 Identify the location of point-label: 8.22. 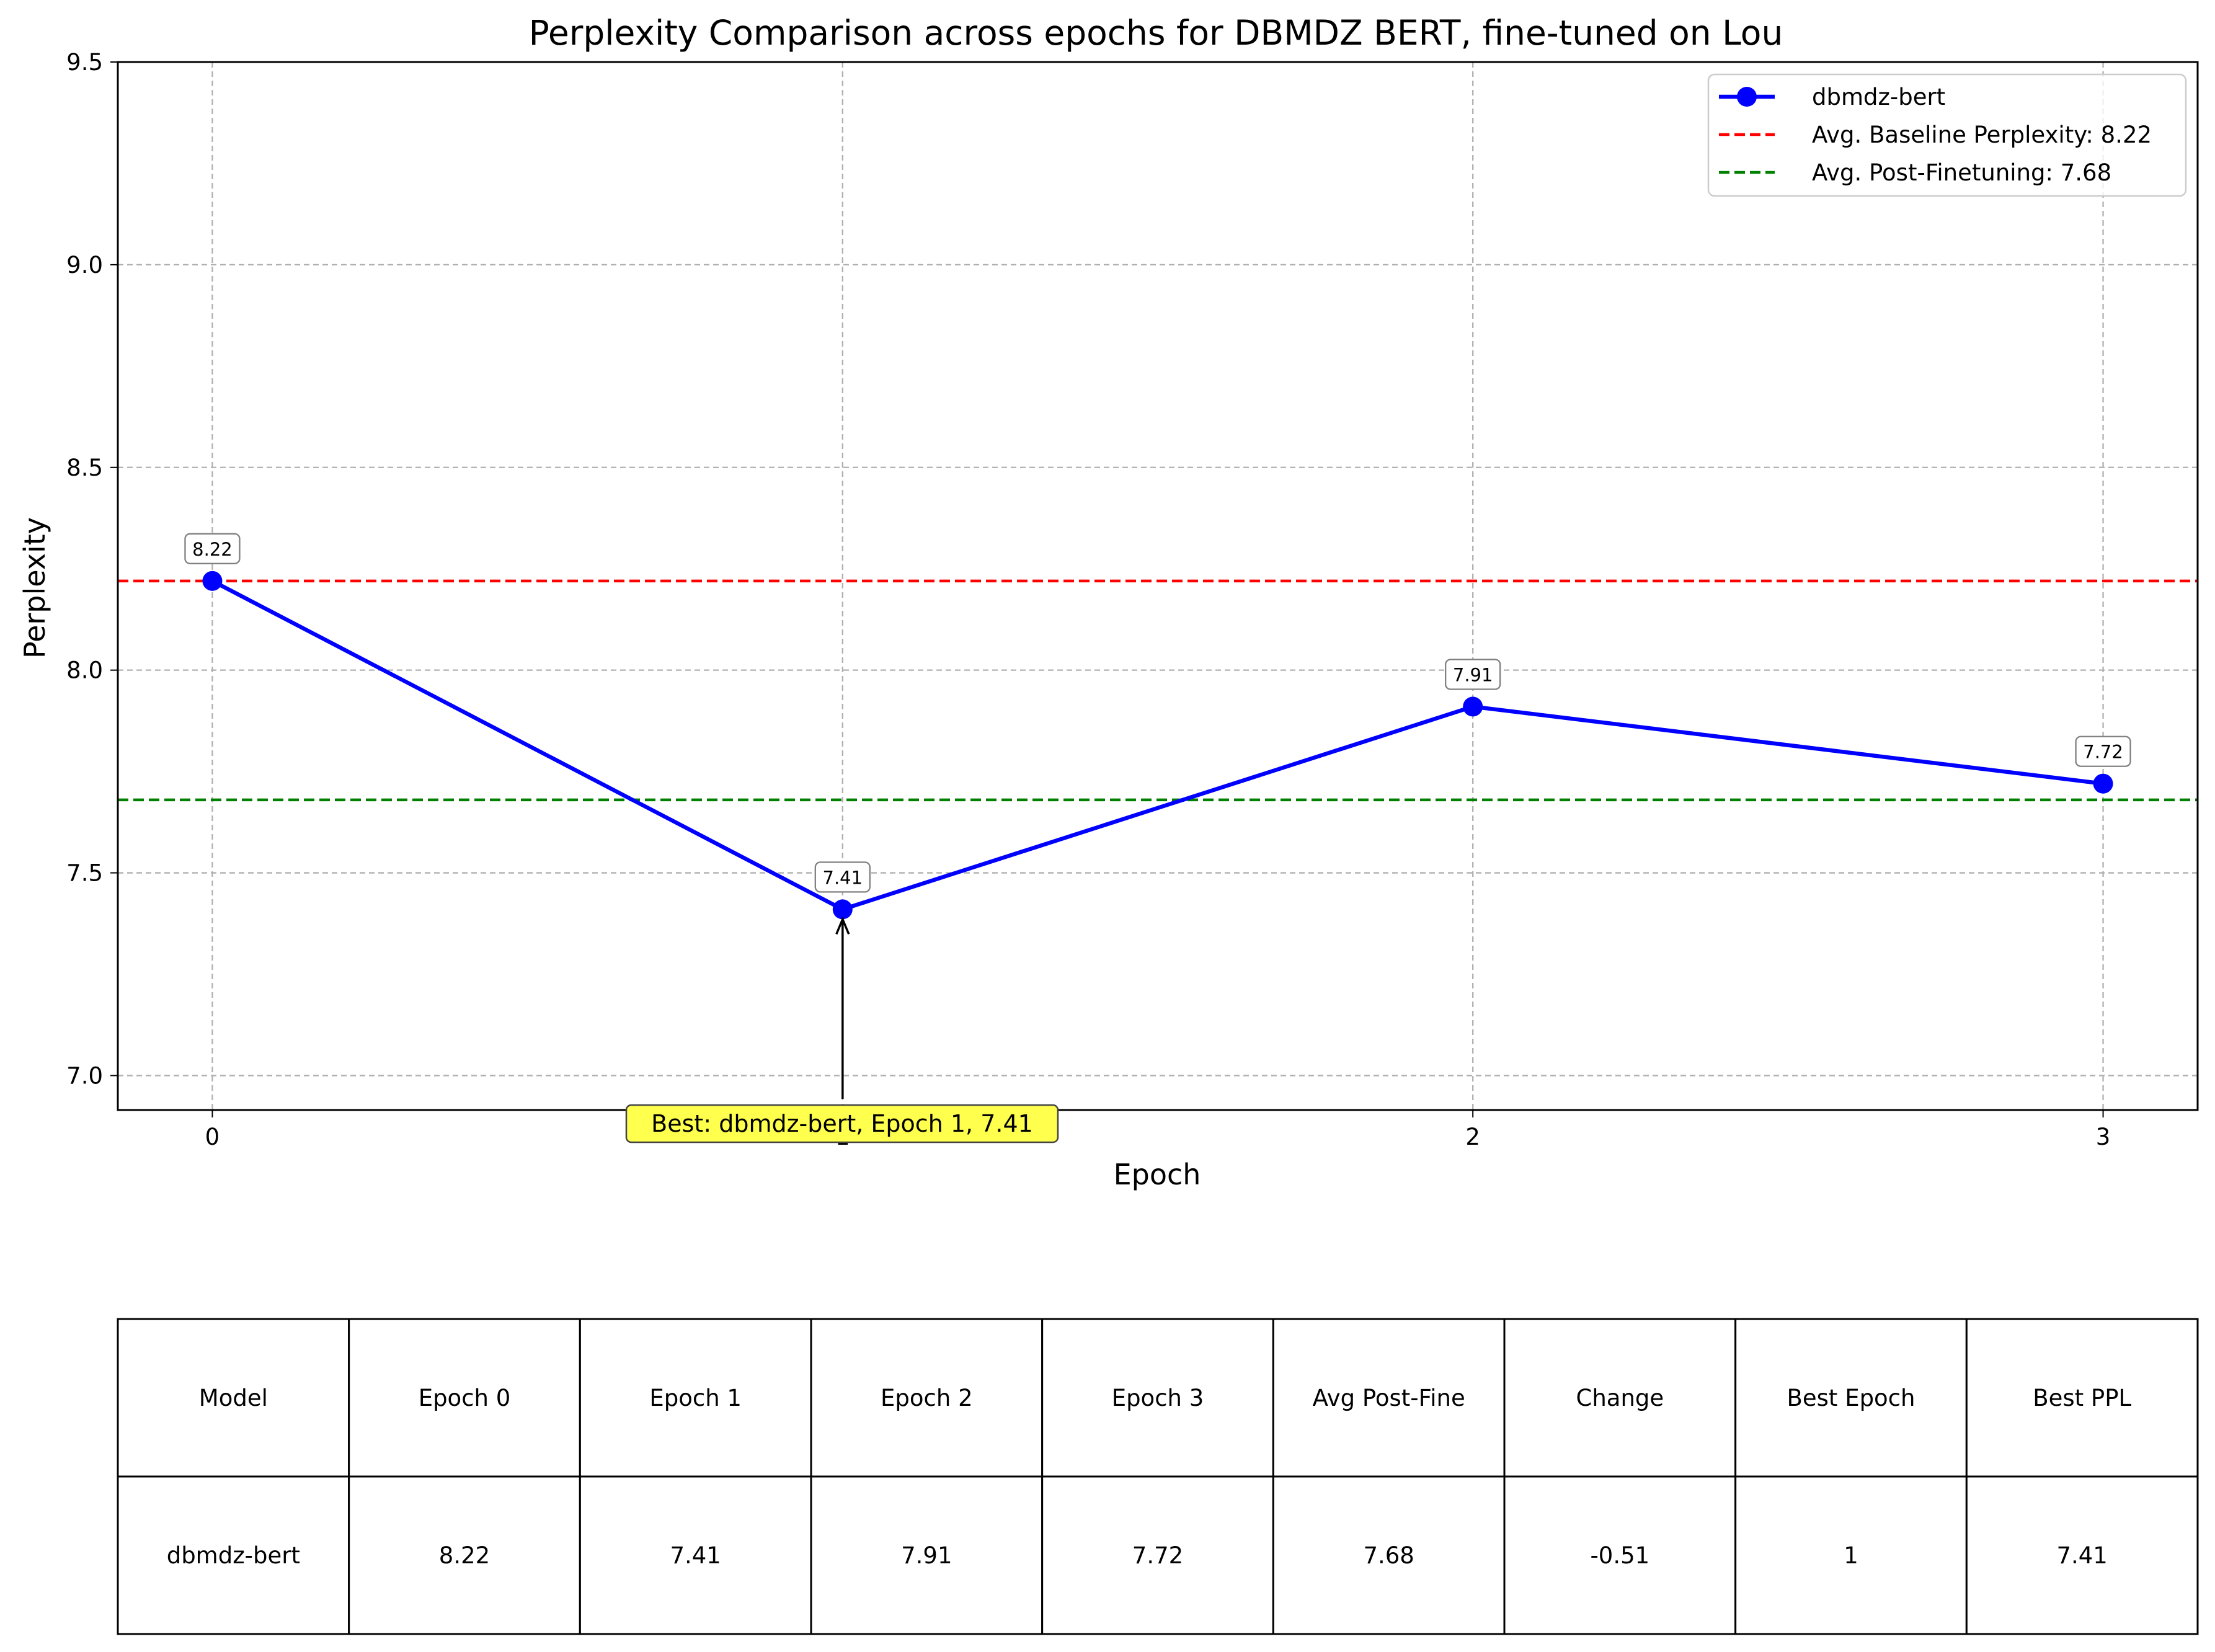
(212, 549).